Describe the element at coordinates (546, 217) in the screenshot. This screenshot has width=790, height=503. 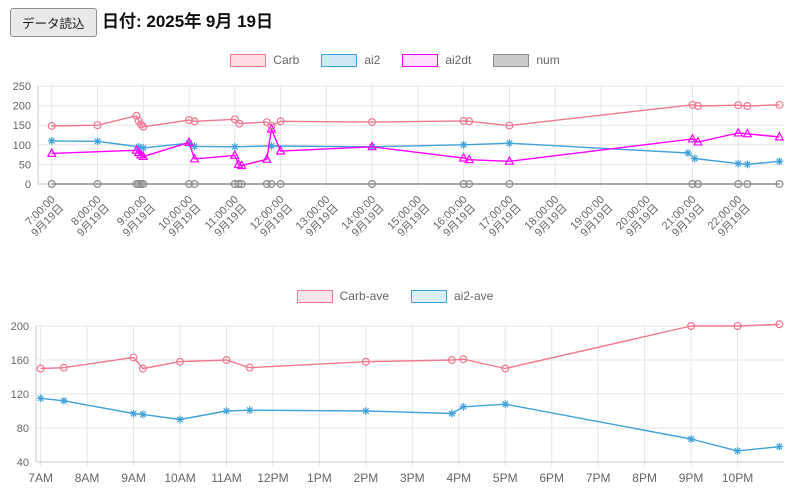
I see `svg-text: 18:00:009月19日` at that location.